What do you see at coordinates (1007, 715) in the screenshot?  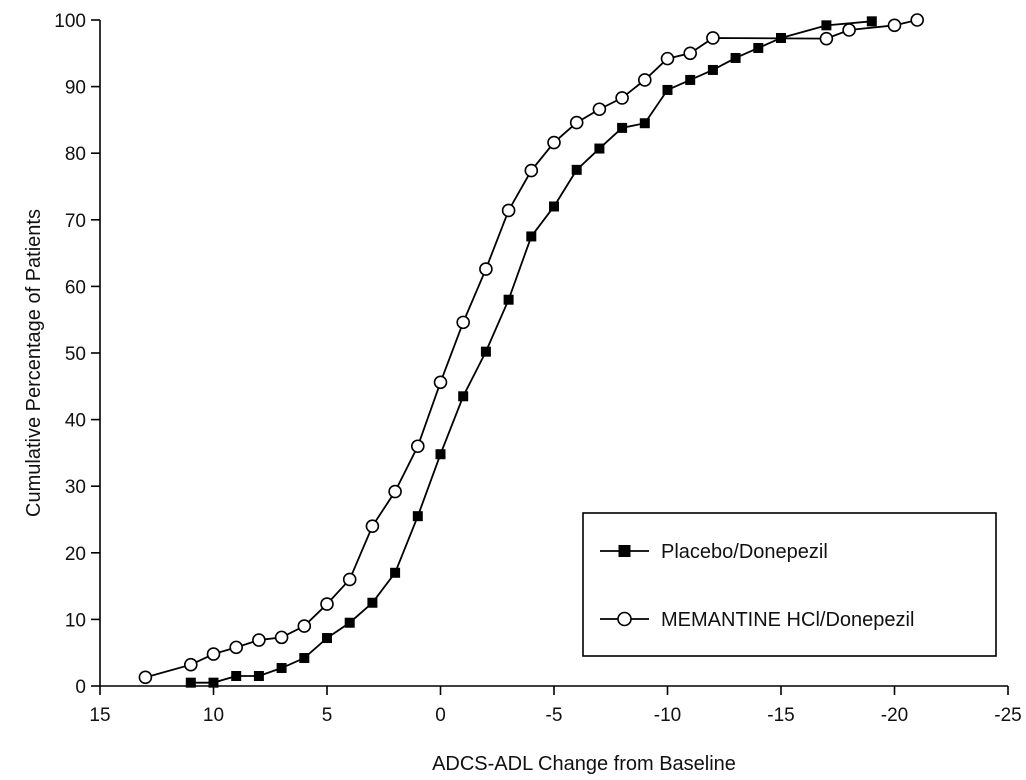 I see `x-tick-label: -25` at bounding box center [1007, 715].